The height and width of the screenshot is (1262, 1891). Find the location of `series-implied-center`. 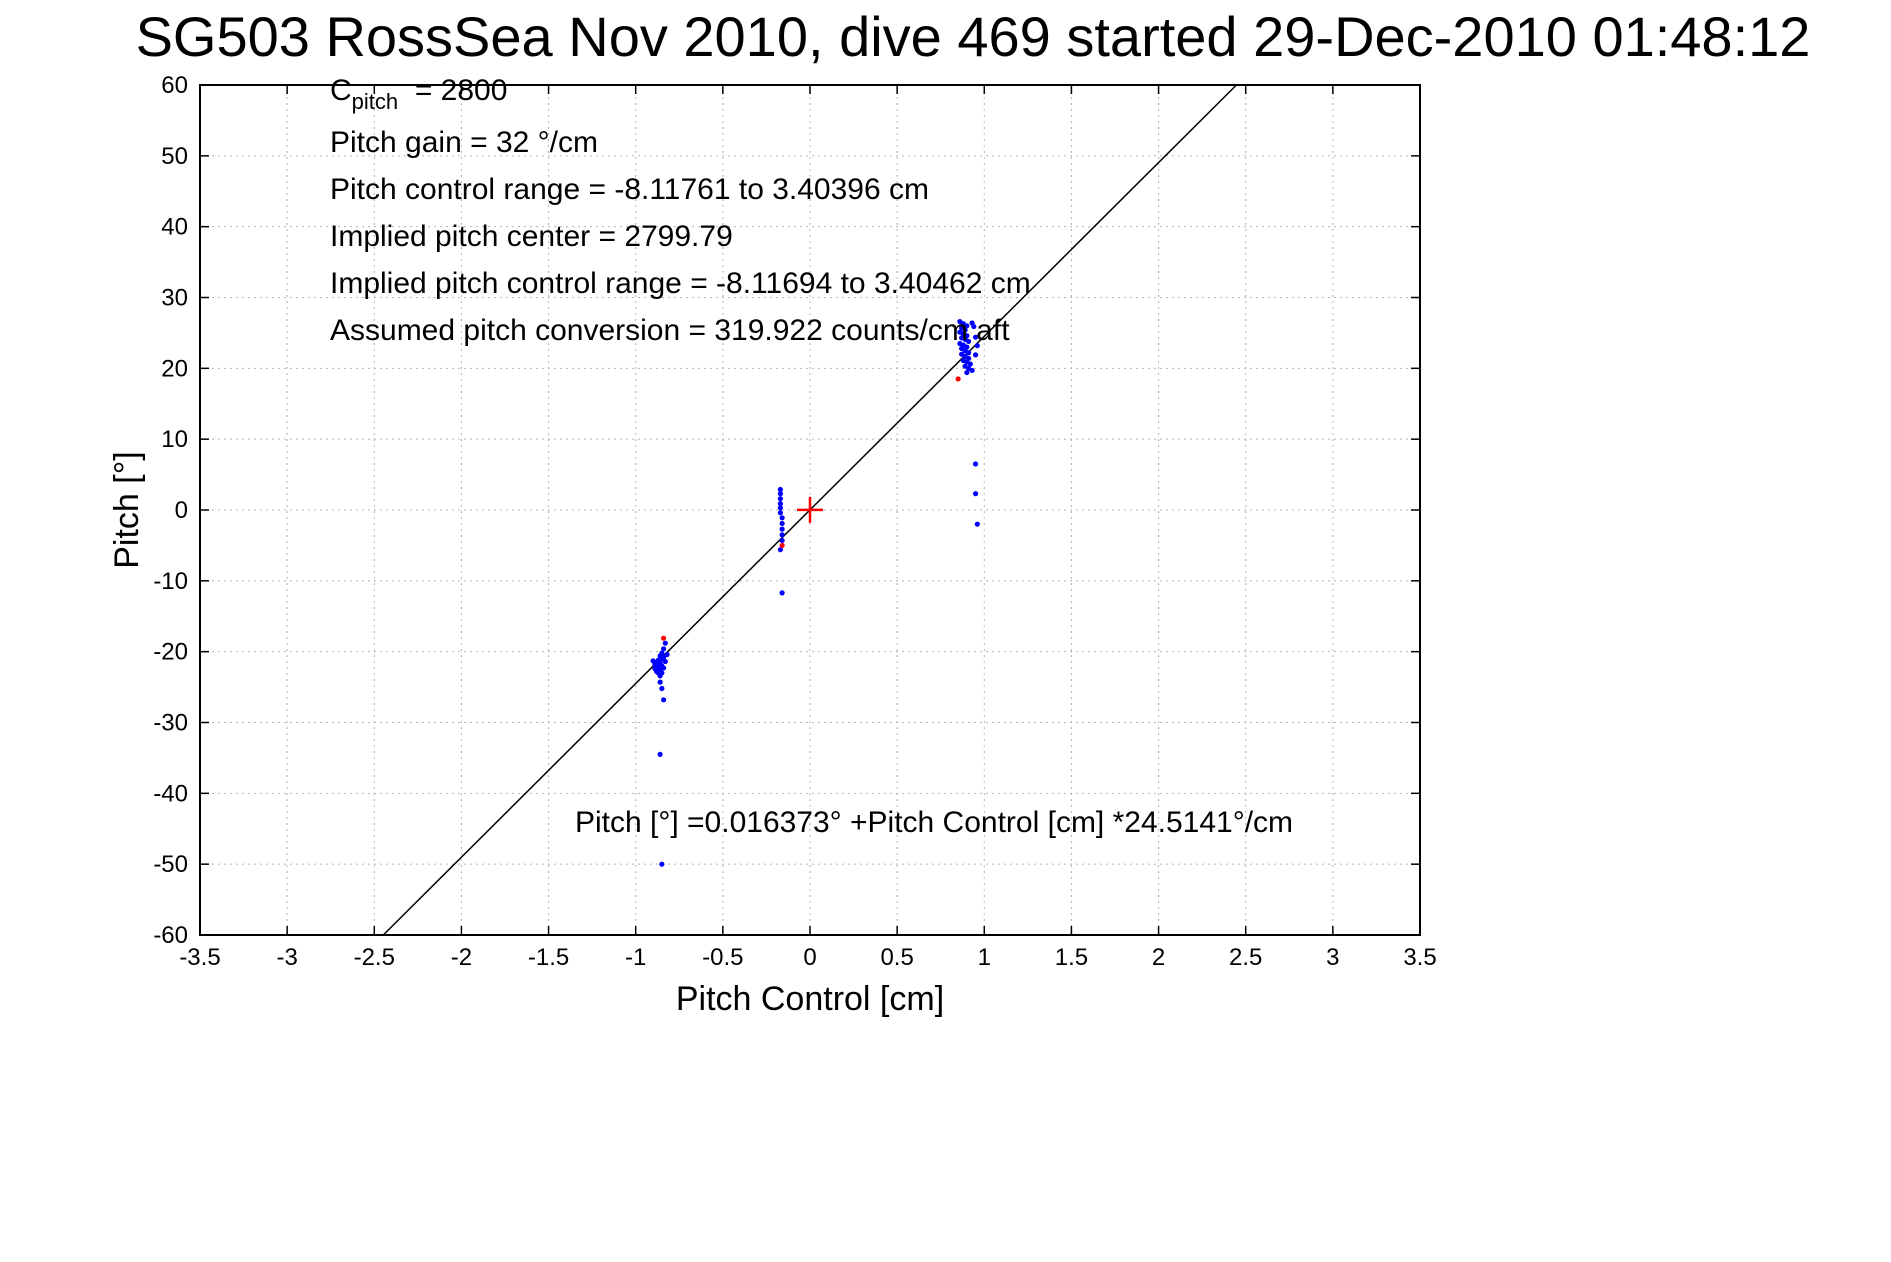

series-implied-center is located at coordinates (810, 509).